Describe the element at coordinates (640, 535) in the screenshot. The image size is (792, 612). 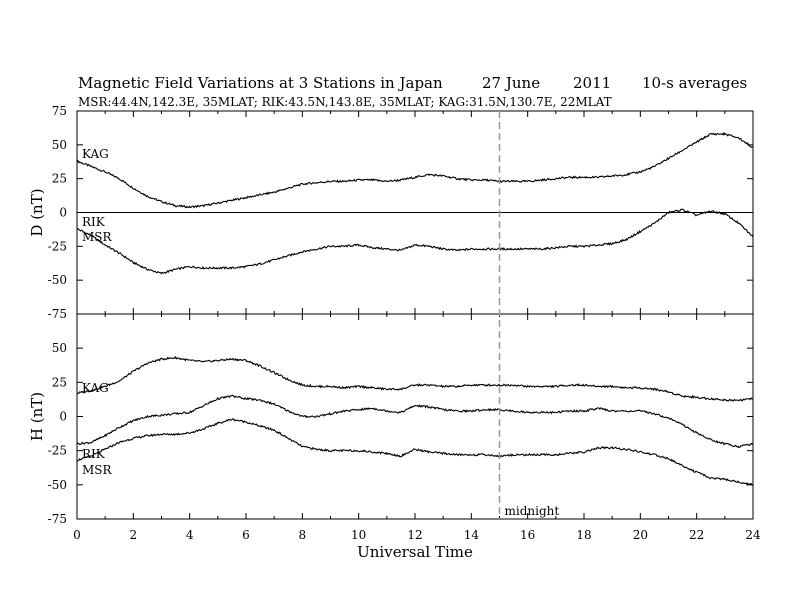
I see `x-tick-label: 20` at that location.